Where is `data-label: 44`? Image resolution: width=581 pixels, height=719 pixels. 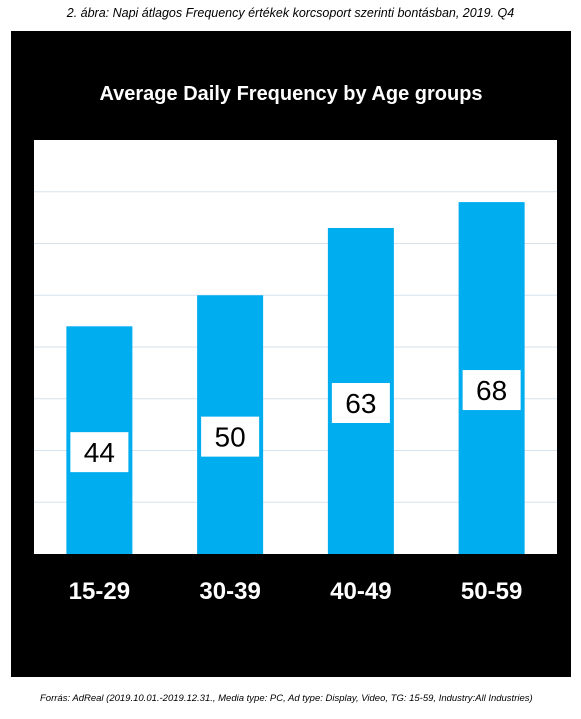
data-label: 44 is located at coordinates (99, 452).